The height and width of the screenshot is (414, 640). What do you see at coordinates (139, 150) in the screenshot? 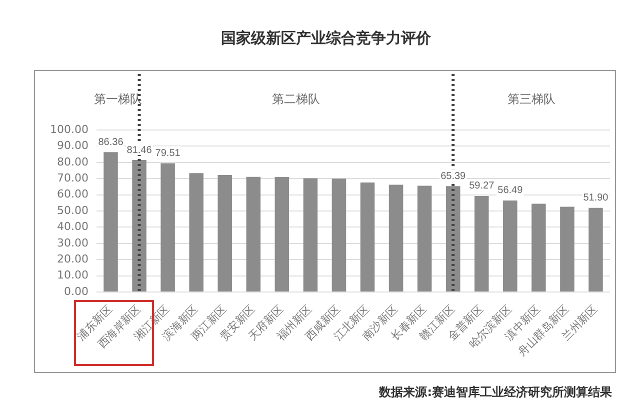
I see `data-label: 81.46` at bounding box center [139, 150].